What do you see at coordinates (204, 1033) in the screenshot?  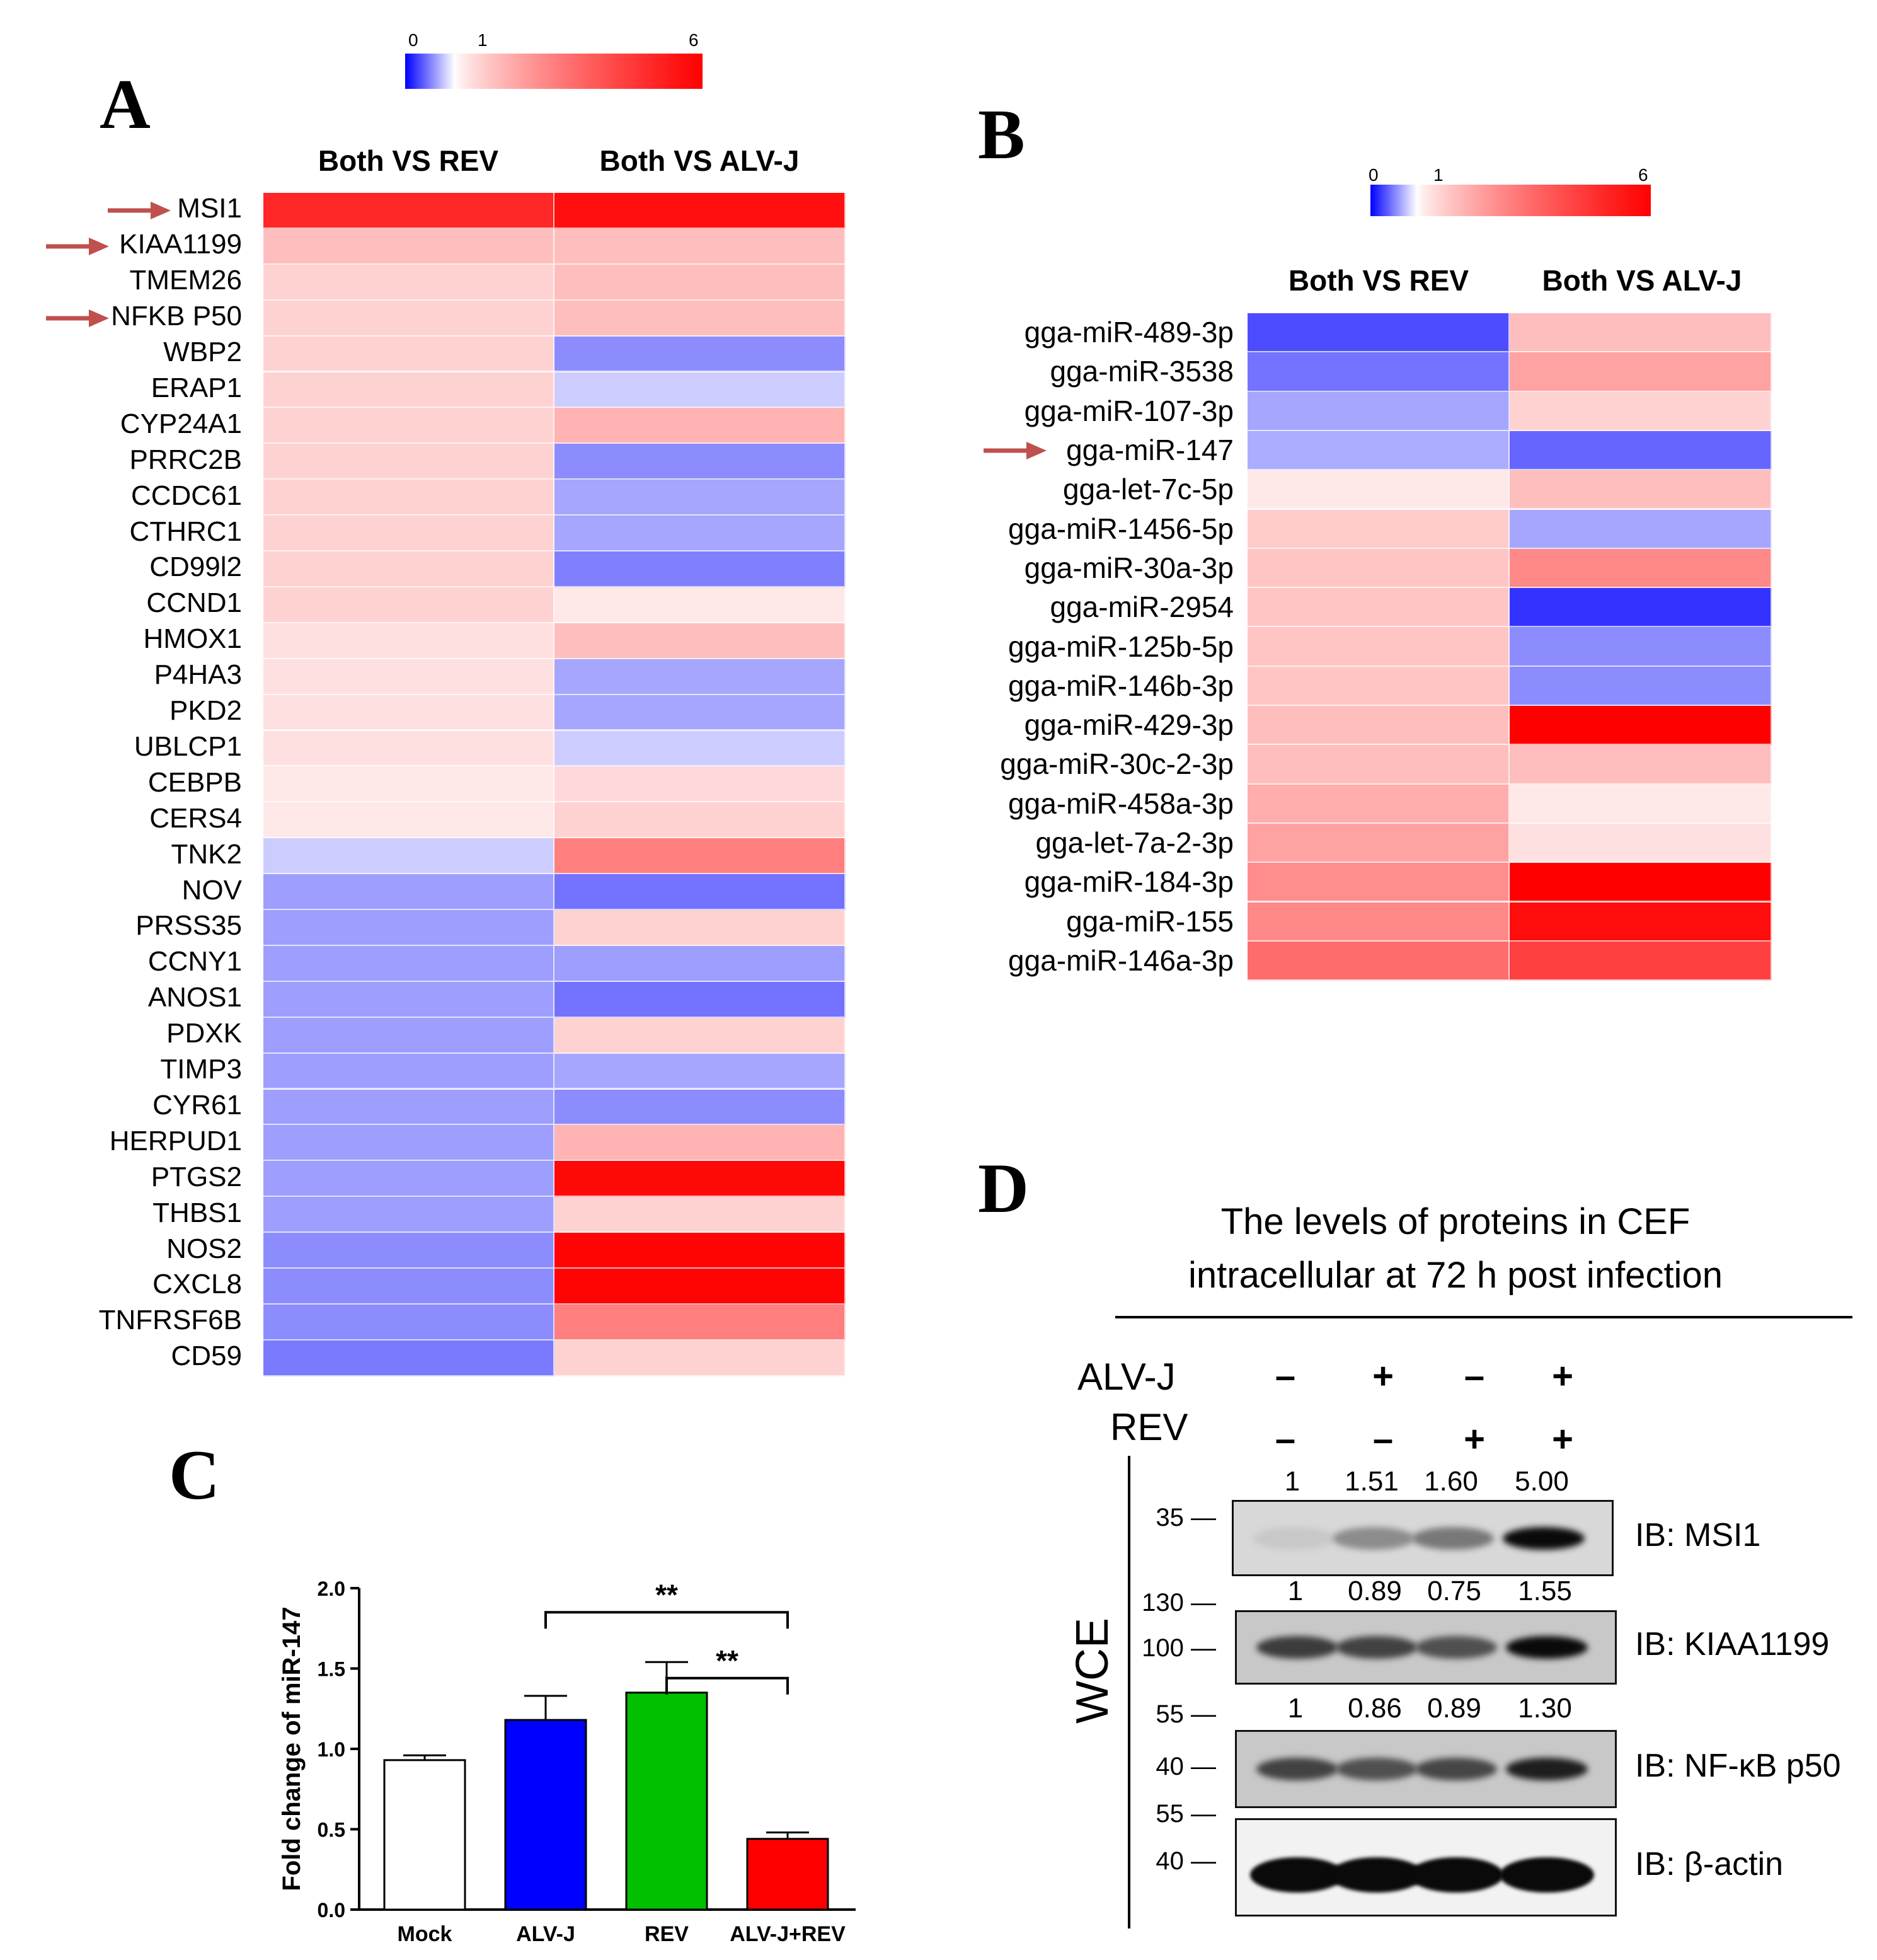 I see `panel-a-row-label: PDXK` at bounding box center [204, 1033].